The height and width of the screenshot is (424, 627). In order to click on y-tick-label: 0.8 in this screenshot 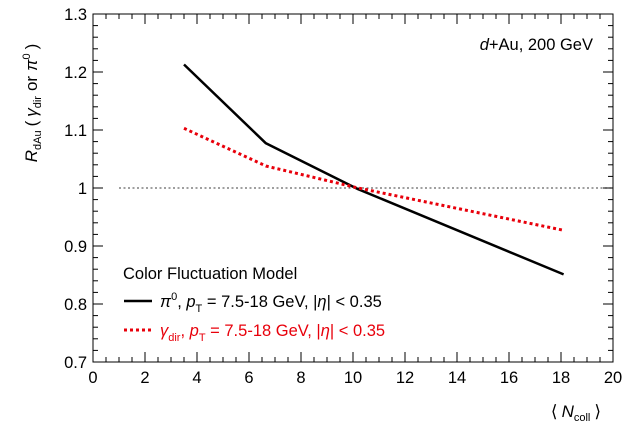, I will do `click(75, 305)`.